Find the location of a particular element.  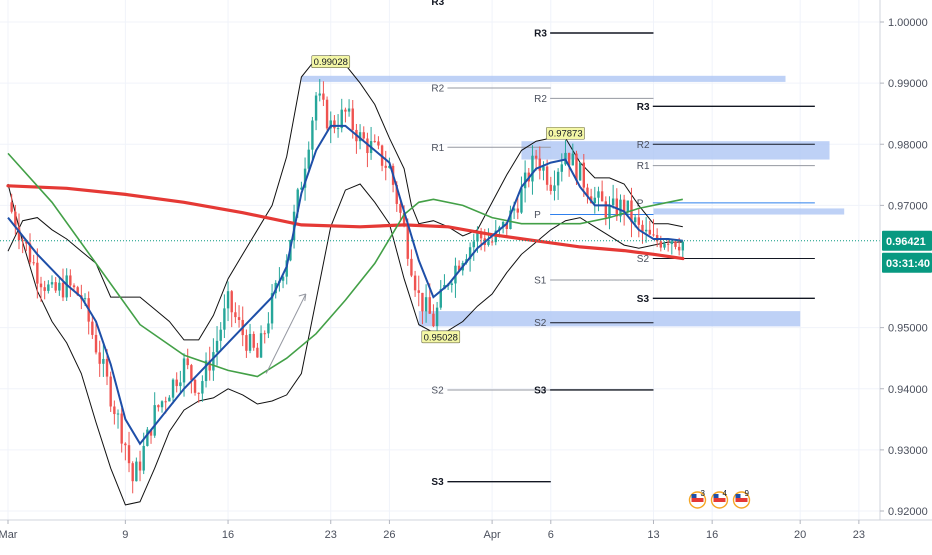

event-count: 9 is located at coordinates (747, 493).